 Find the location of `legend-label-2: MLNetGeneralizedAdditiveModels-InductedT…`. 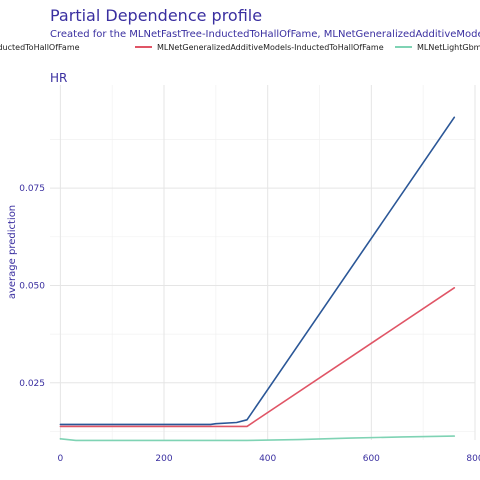

legend-label-2: MLNetGeneralizedAdditiveModels-InductedT… is located at coordinates (270, 47).